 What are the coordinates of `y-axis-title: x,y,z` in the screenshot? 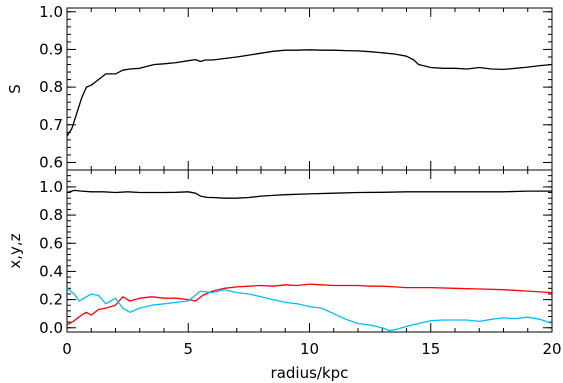 It's located at (15, 250).